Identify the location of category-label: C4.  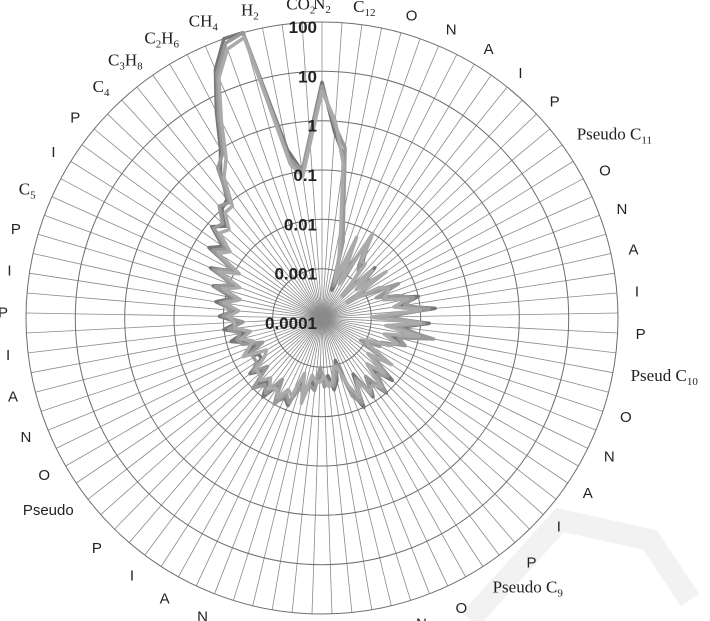
(101, 88).